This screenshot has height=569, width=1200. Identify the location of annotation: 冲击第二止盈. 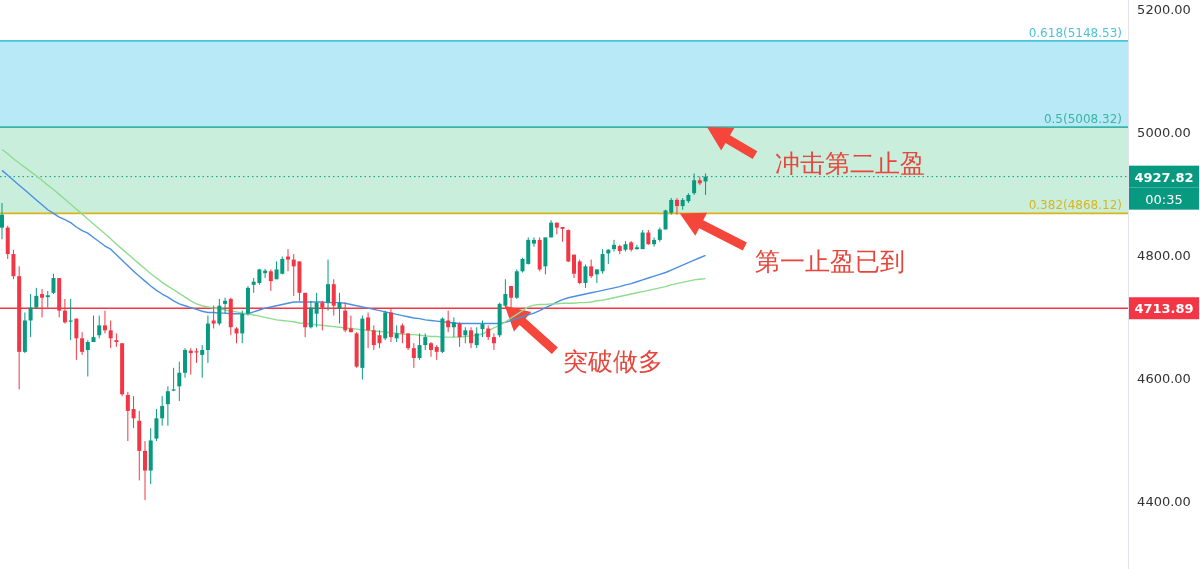
(849, 164).